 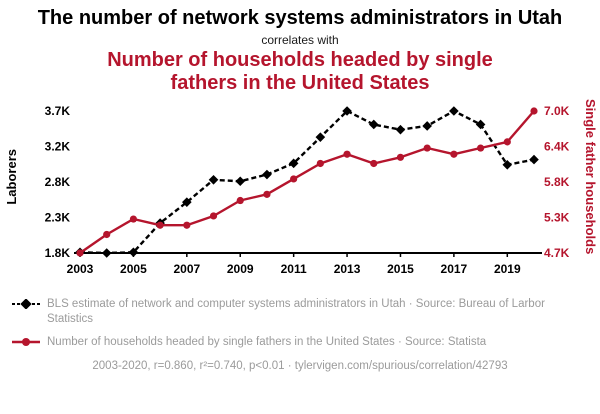 I want to click on svg-text: 6.4K, so click(x=557, y=147).